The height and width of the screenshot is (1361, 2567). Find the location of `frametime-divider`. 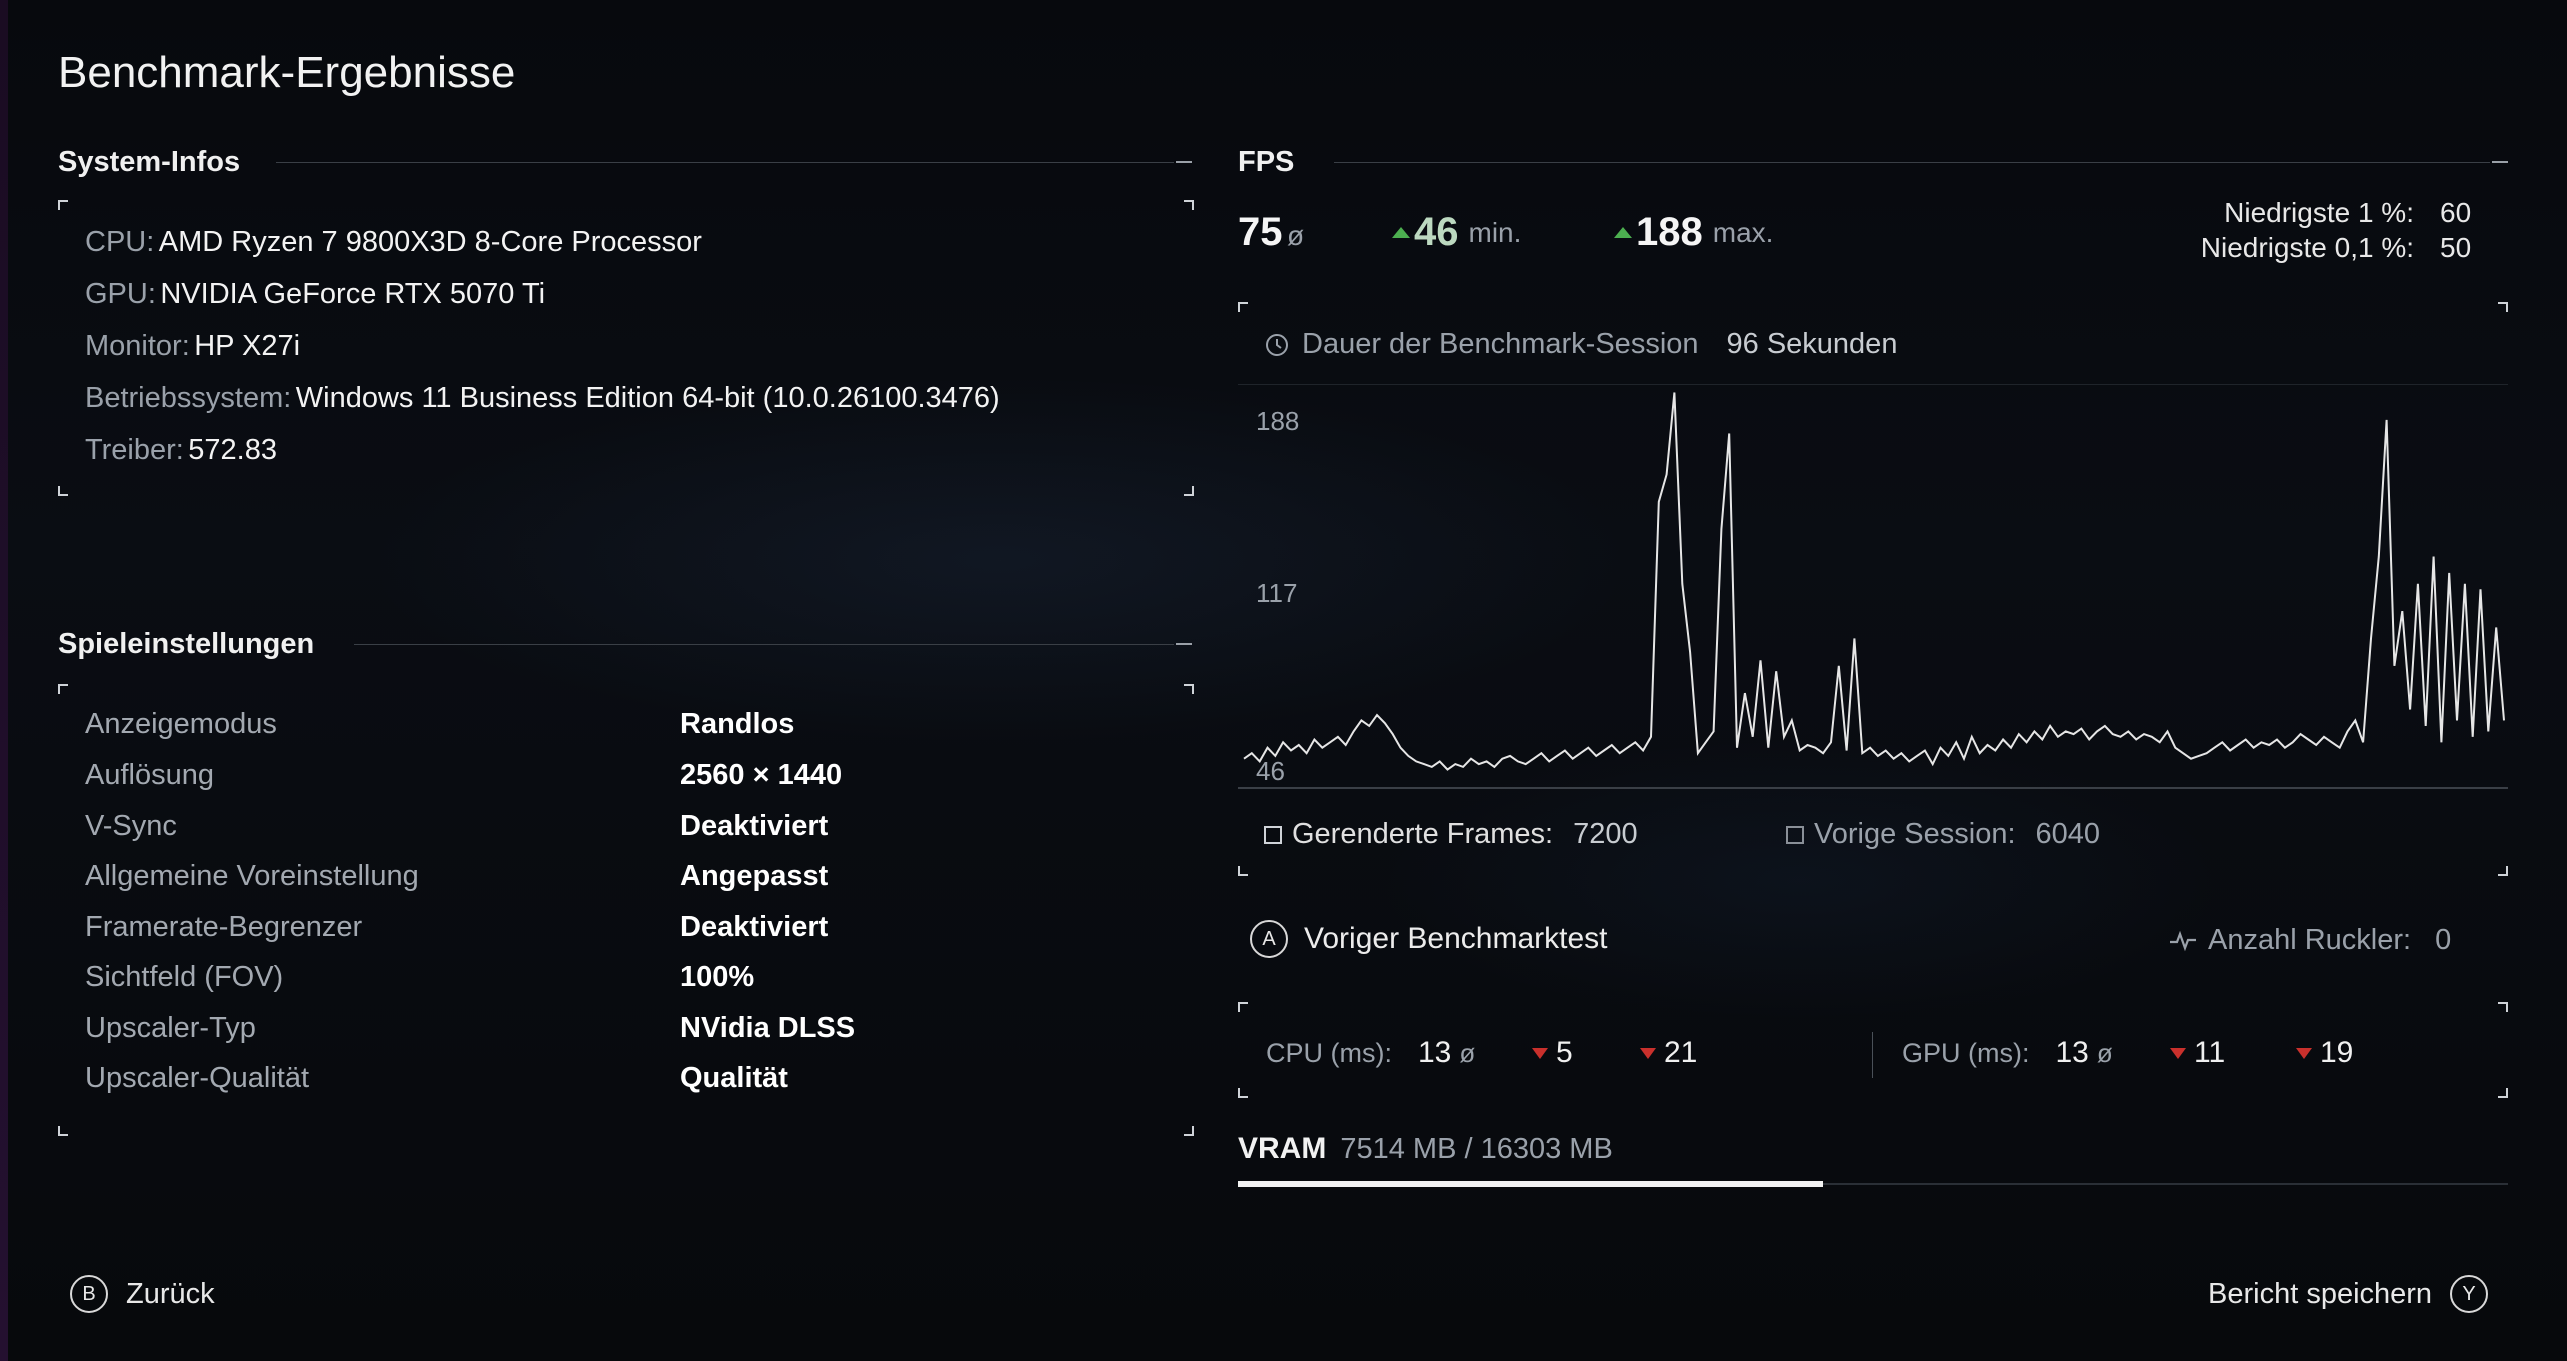

frametime-divider is located at coordinates (1872, 1055).